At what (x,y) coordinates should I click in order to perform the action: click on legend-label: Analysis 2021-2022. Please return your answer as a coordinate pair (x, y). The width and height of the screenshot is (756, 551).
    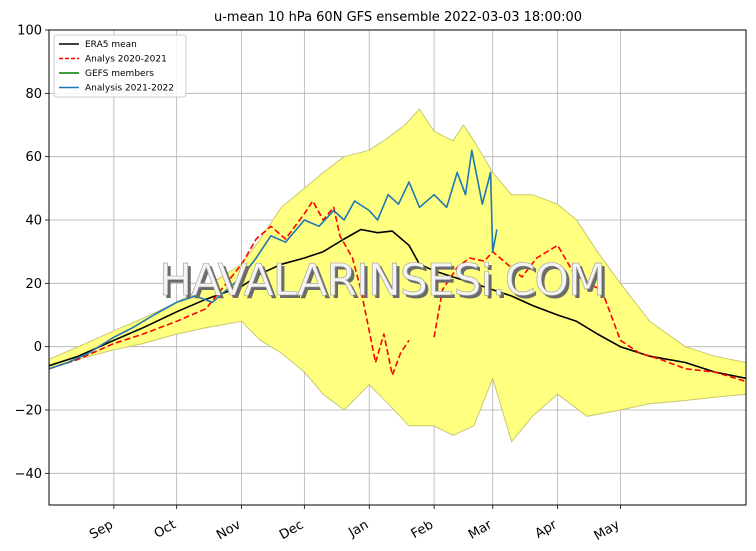
    Looking at the image, I should click on (129, 89).